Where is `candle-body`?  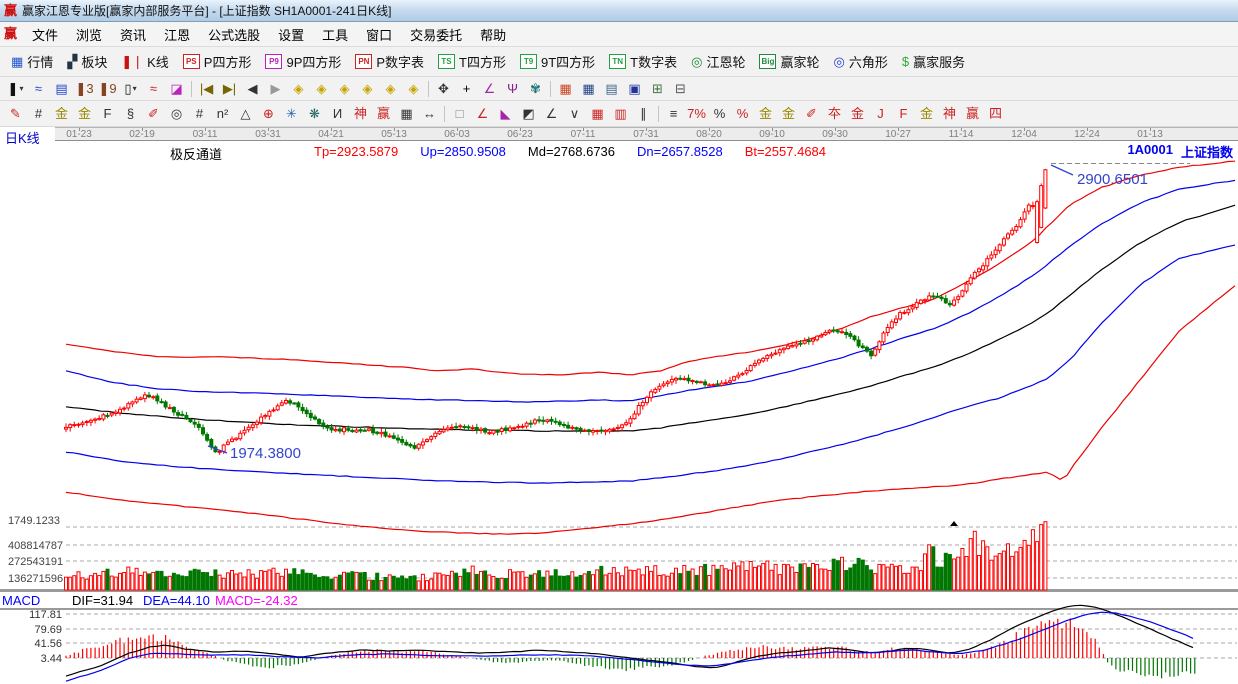
candle-body is located at coordinates (294, 403).